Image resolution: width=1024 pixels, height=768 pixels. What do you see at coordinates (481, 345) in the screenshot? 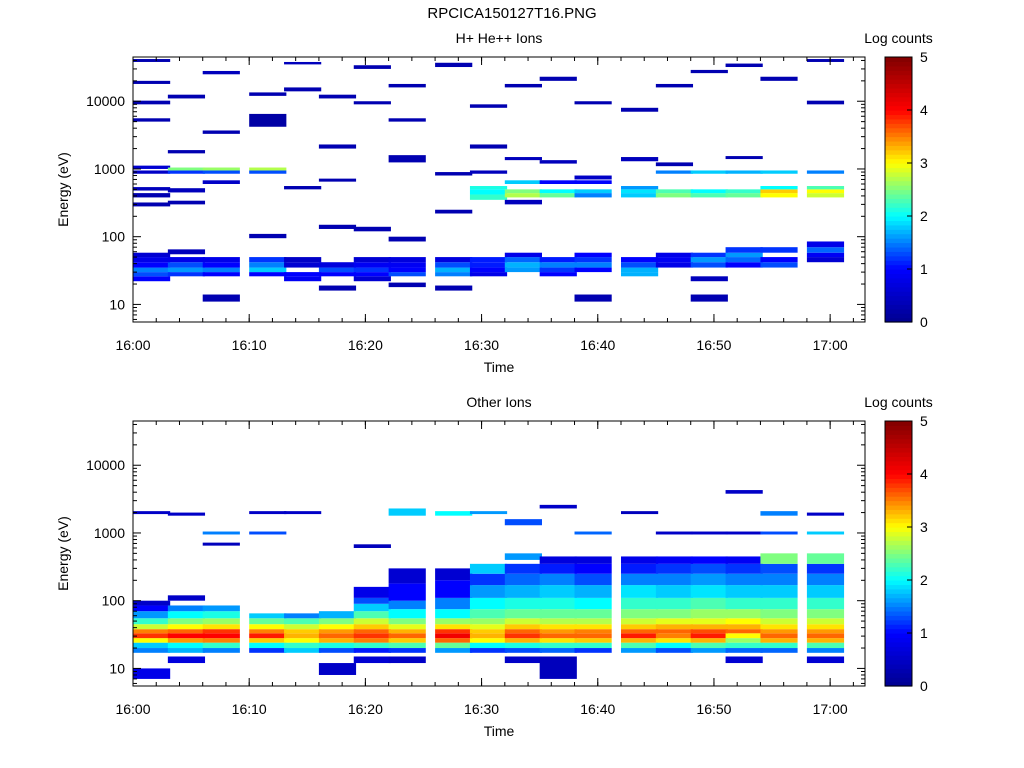
I see `x-tick-label: 16:30` at bounding box center [481, 345].